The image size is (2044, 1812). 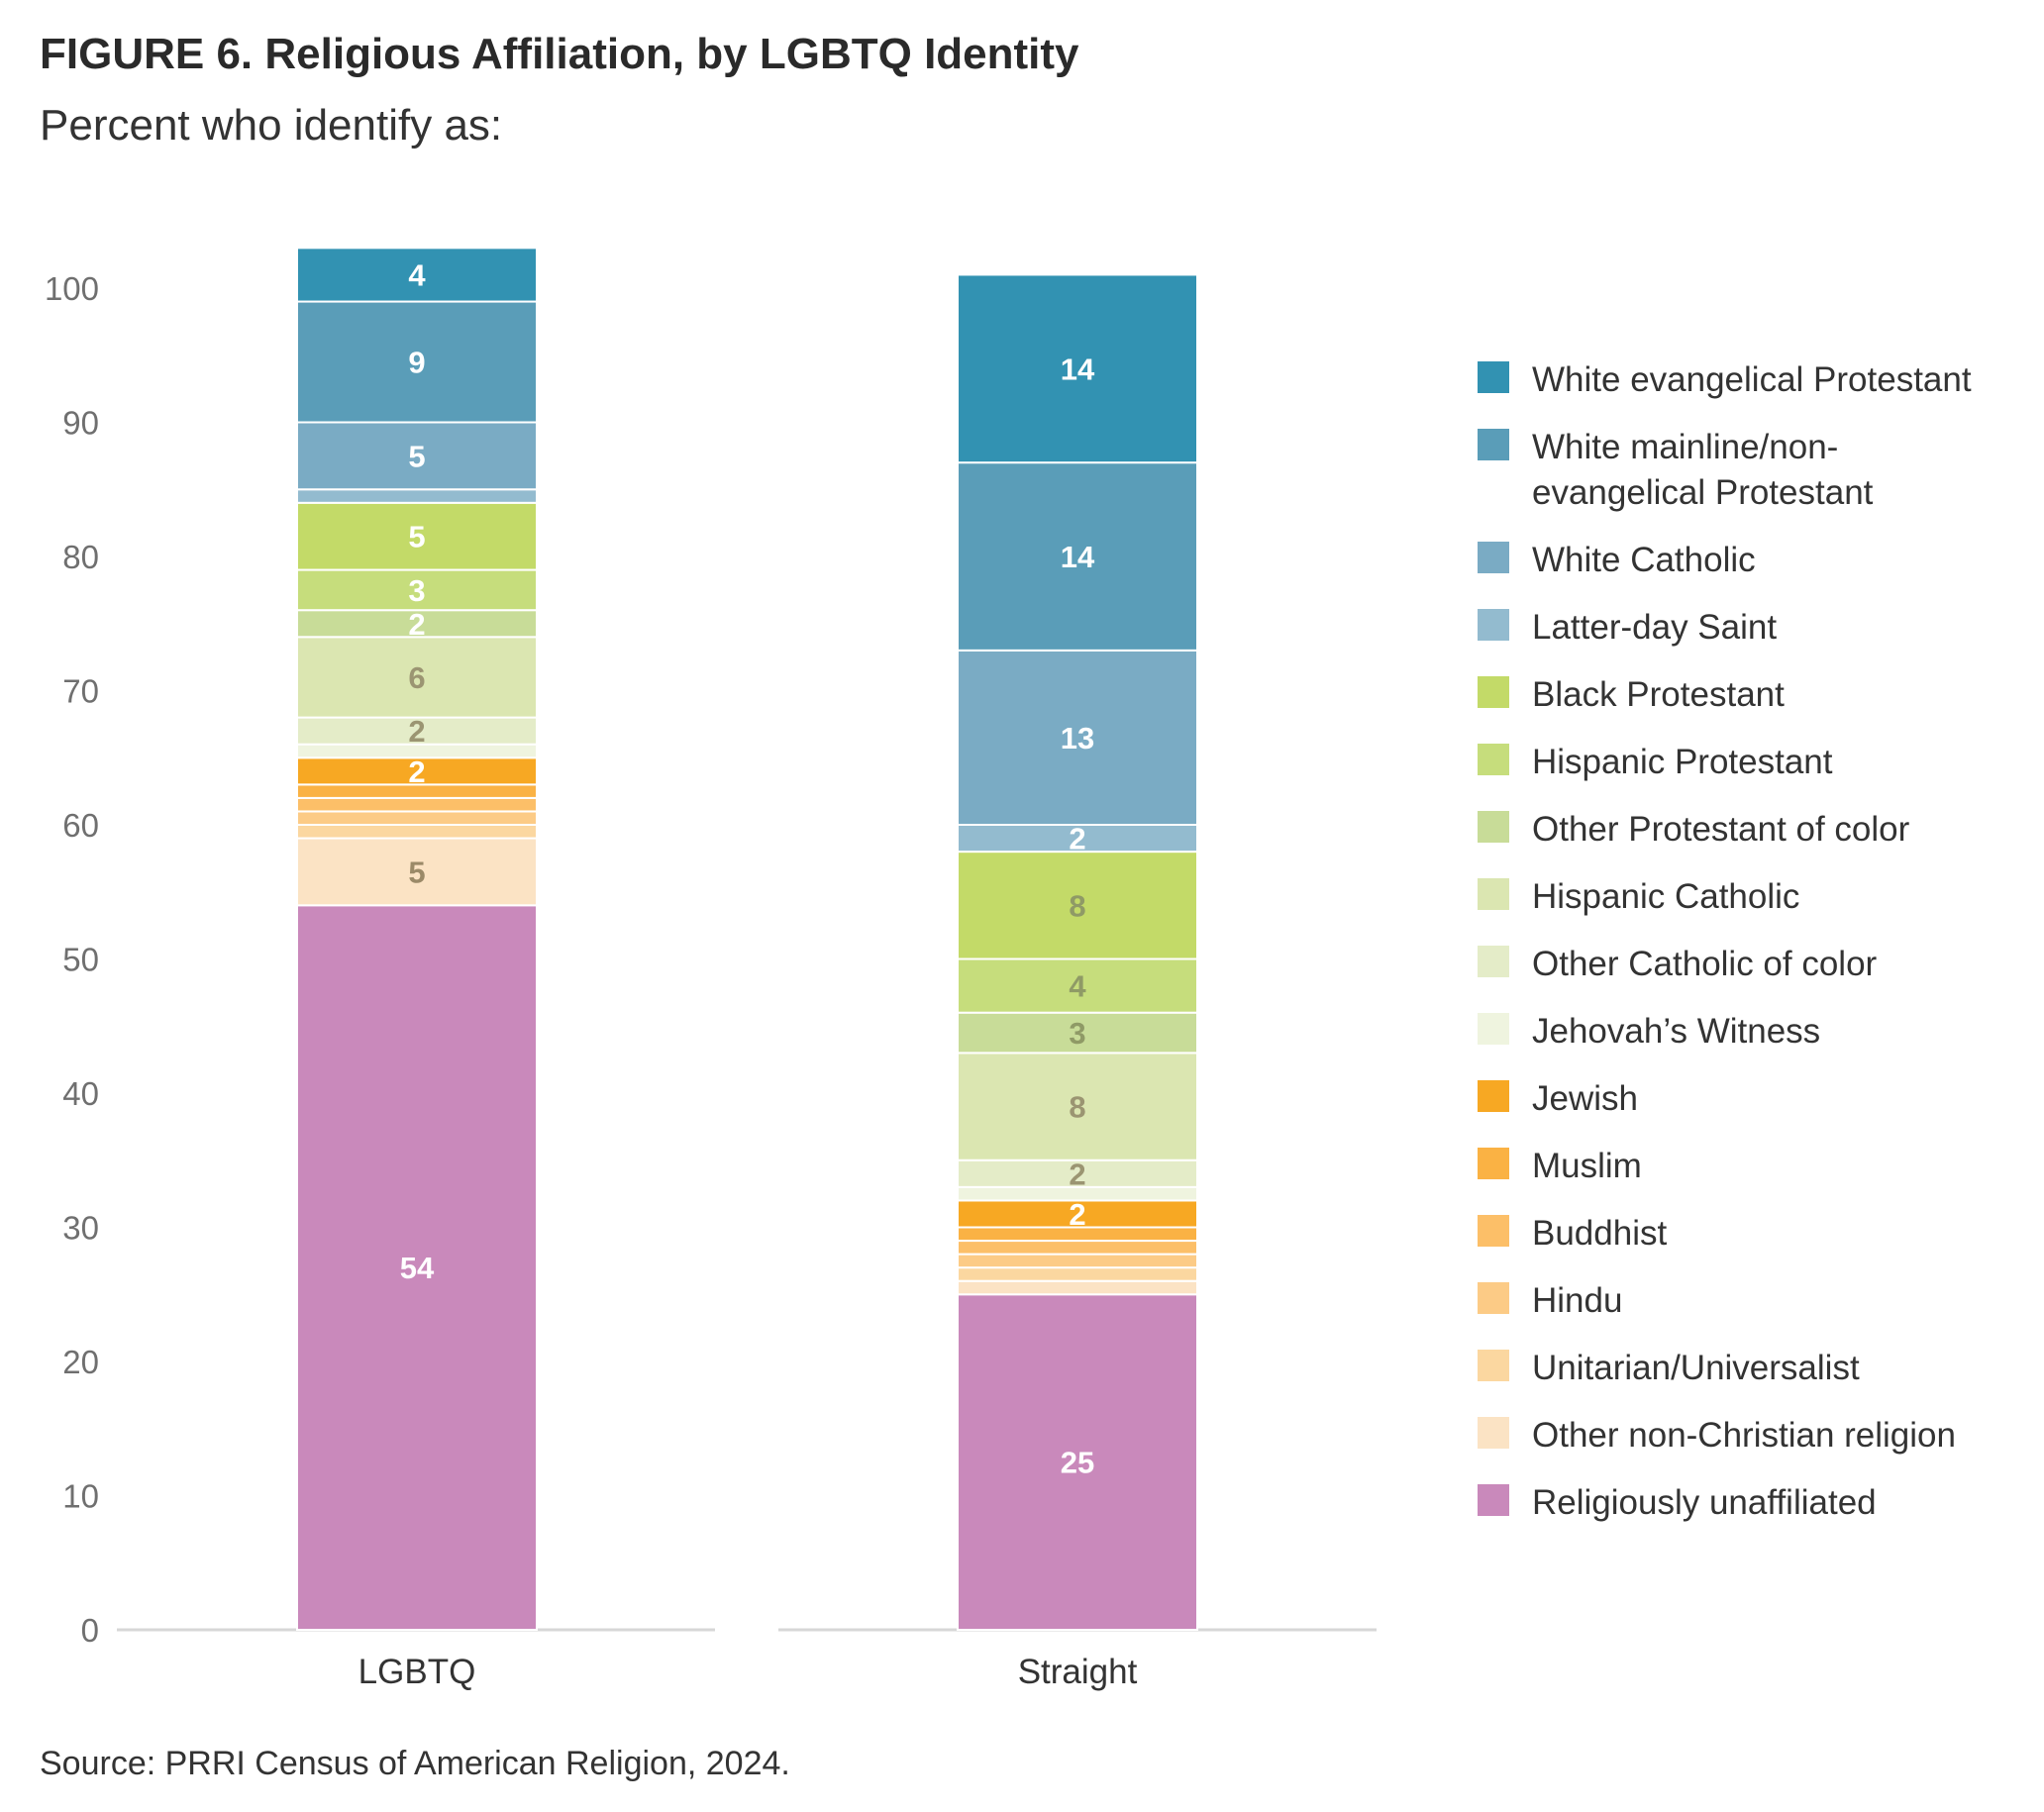 I want to click on data-label: 13, so click(x=1077, y=738).